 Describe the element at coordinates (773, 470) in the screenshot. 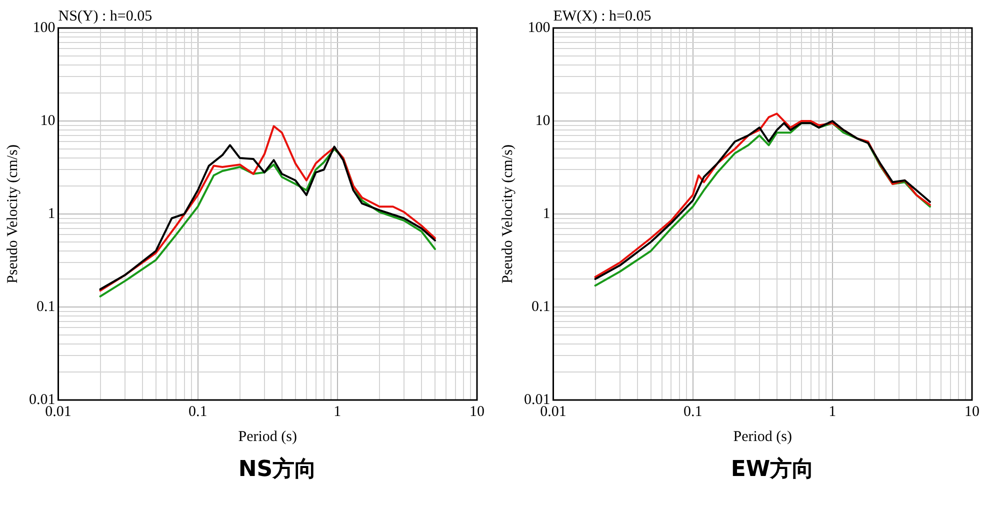

I see `text: EW方向` at that location.